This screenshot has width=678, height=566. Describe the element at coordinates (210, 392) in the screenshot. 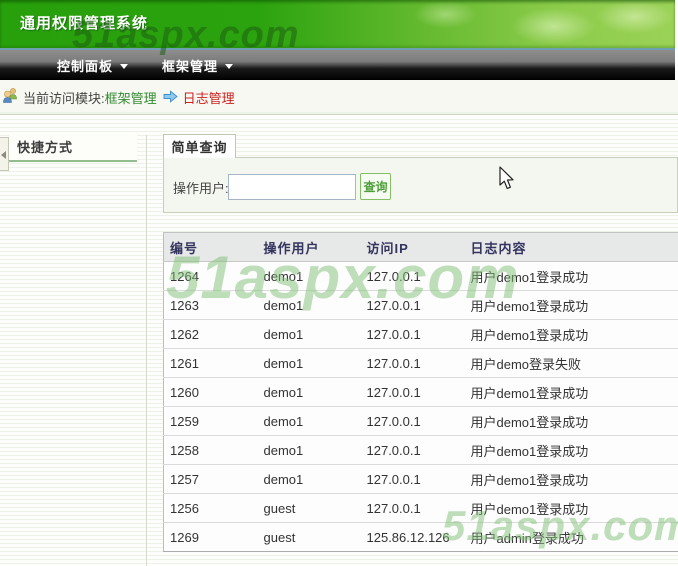

I see `table-cell: 1260` at that location.